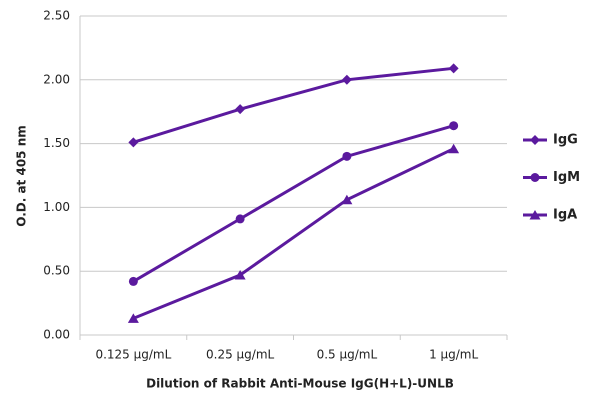 This screenshot has width=600, height=414. Describe the element at coordinates (22, 175) in the screenshot. I see `y-axis-title: O.D. at 405 nm` at that location.